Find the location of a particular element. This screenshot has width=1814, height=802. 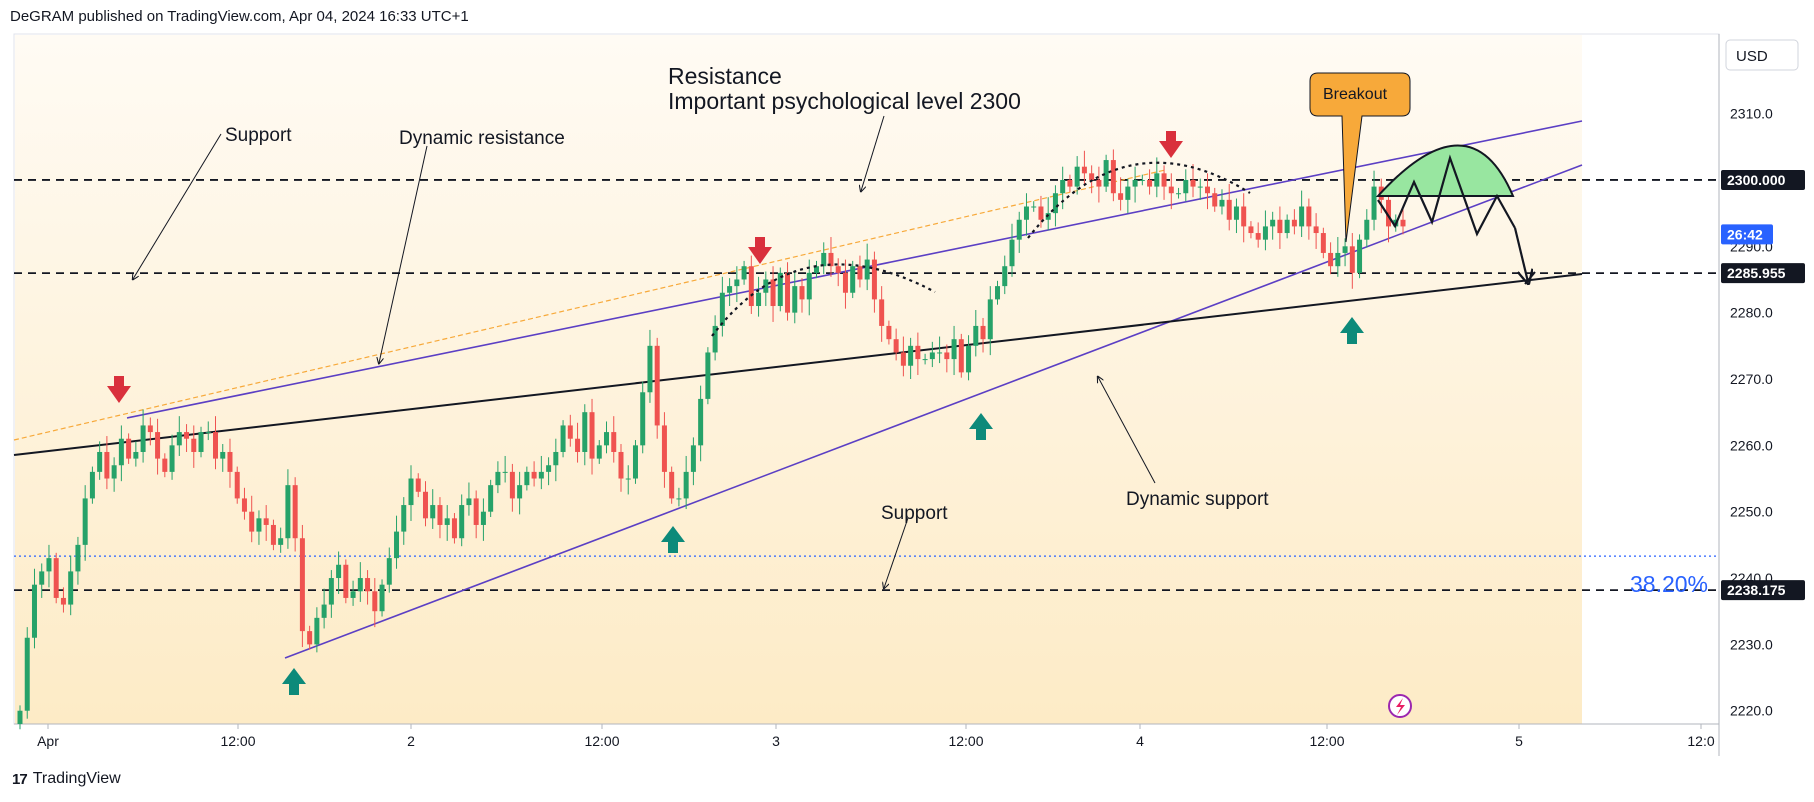

currency-box is located at coordinates (1762, 55).